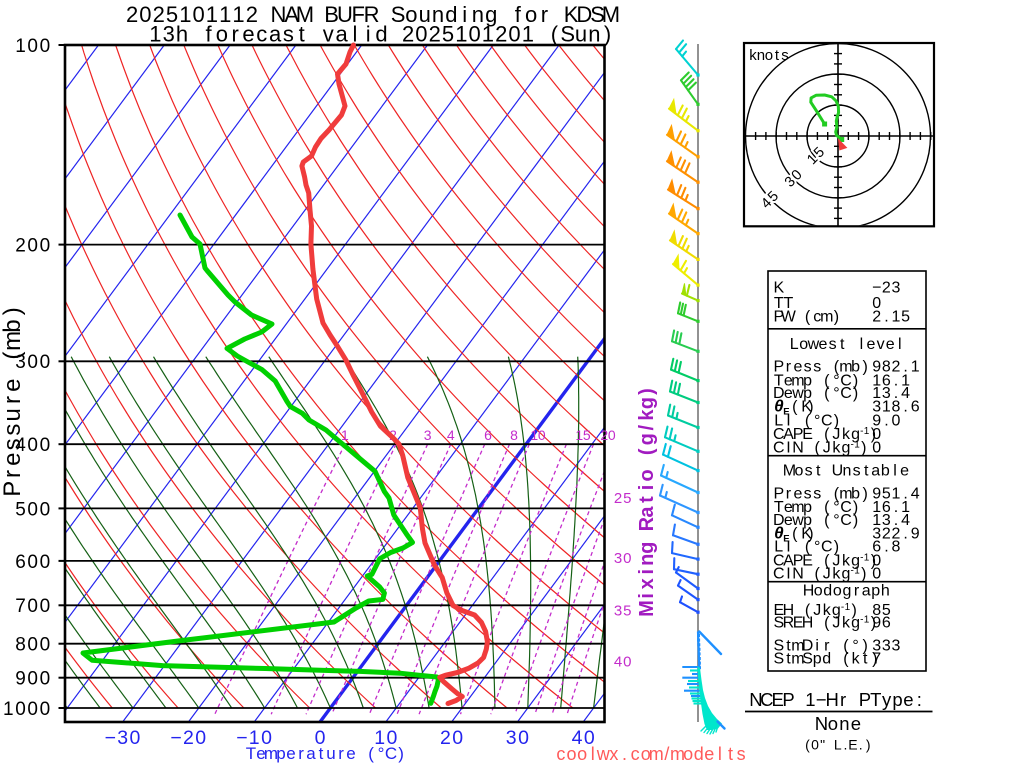 The height and width of the screenshot is (768, 1024). I want to click on svg-text: 6, so click(488, 435).